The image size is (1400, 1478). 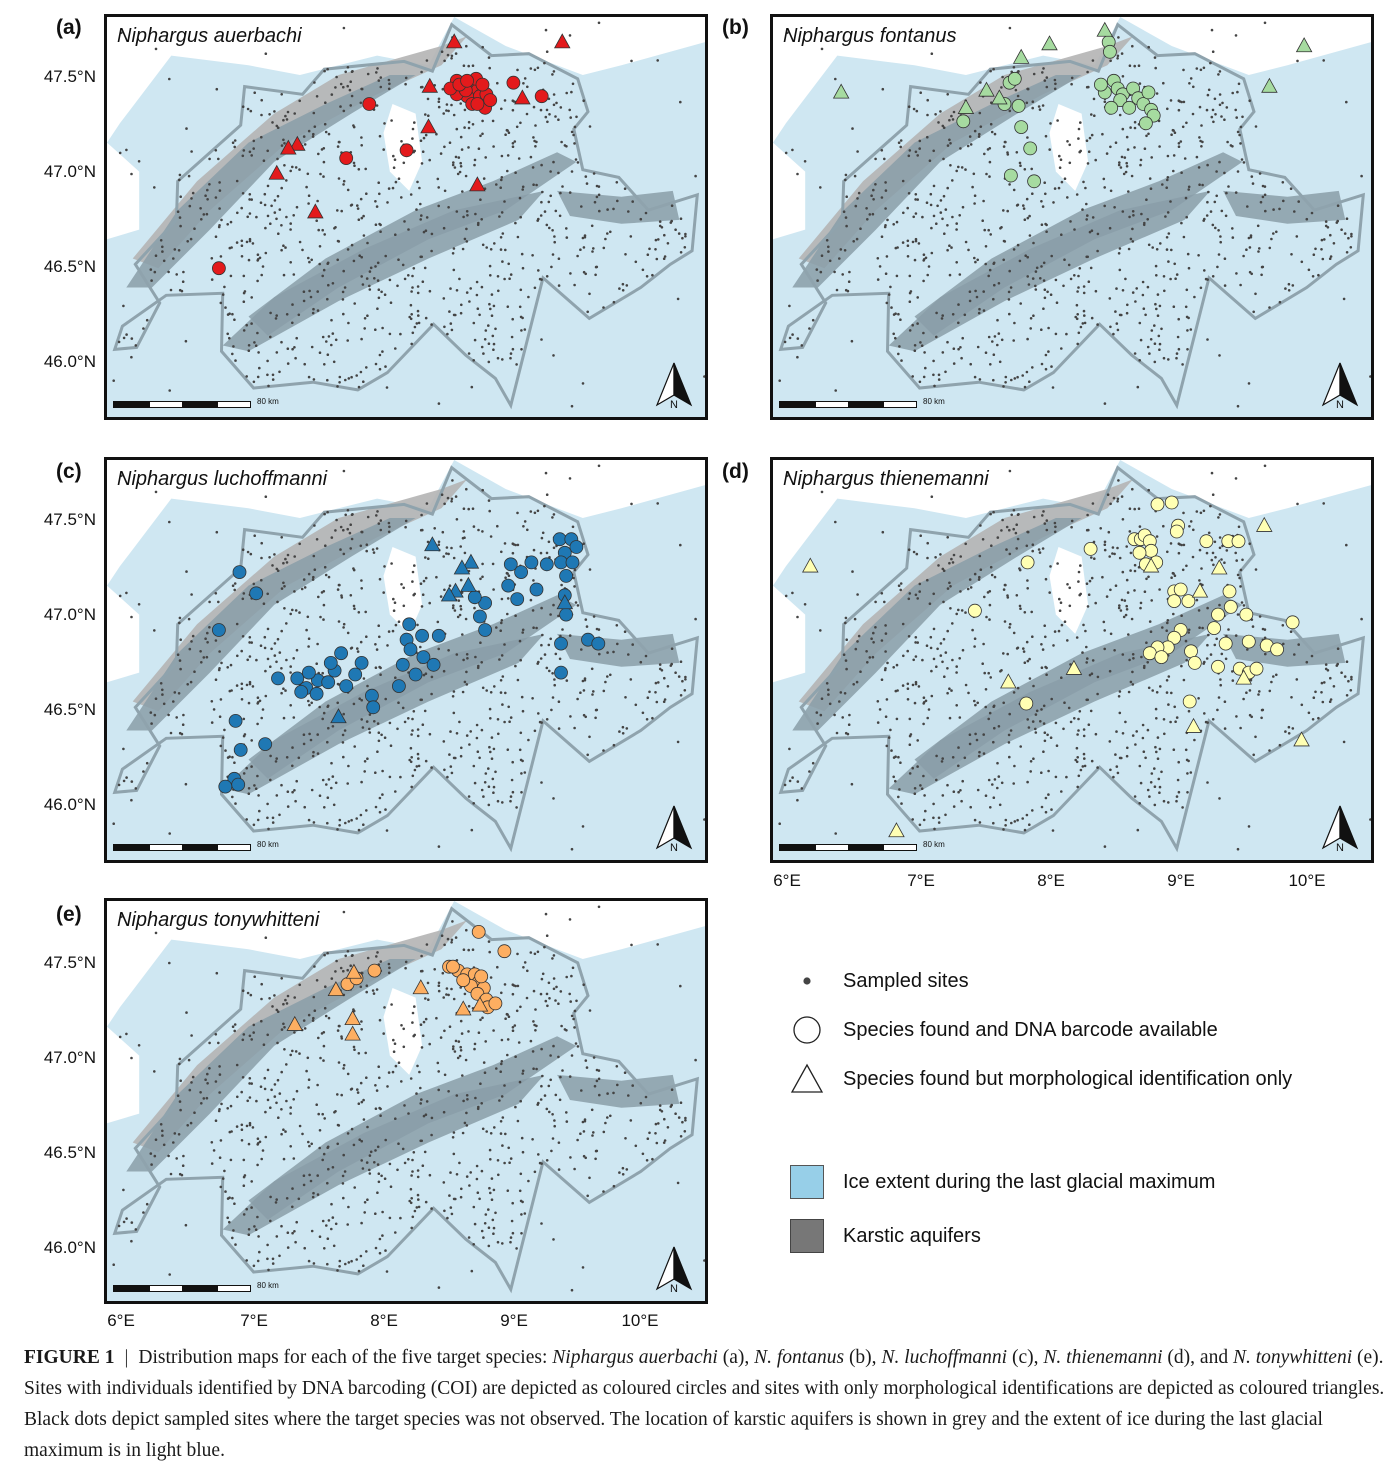 What do you see at coordinates (870, 36) in the screenshot?
I see `species-name-b: Niphargus fontanus` at bounding box center [870, 36].